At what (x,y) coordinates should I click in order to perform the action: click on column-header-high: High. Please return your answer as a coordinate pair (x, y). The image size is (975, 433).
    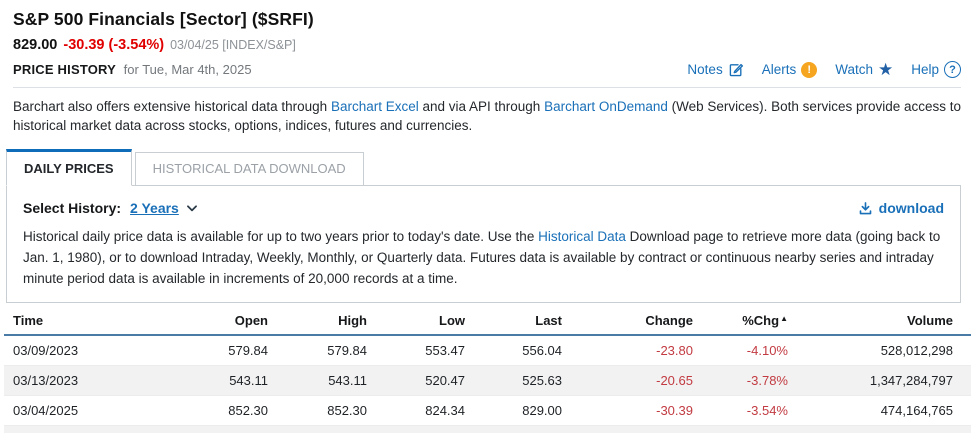
    Looking at the image, I should click on (319, 321).